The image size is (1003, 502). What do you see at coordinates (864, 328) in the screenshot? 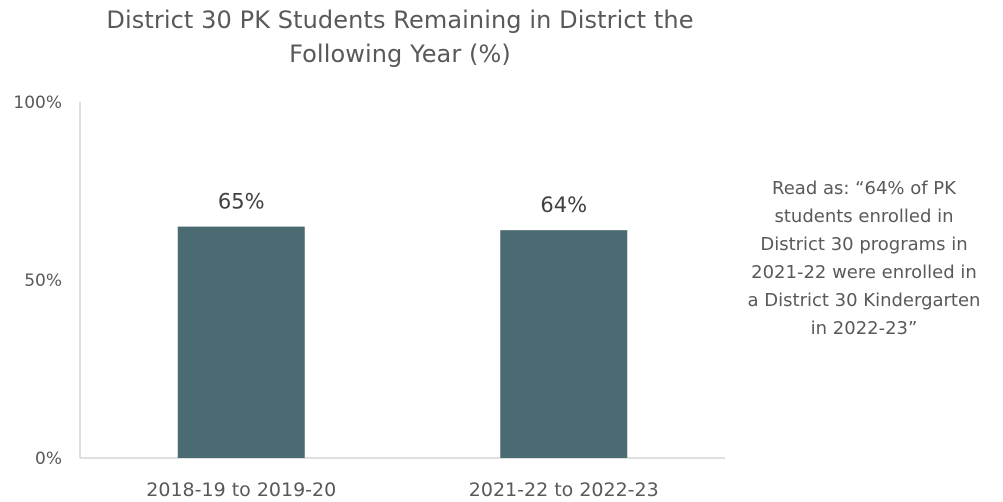
I see `annotation-line: in 2022-23”` at bounding box center [864, 328].